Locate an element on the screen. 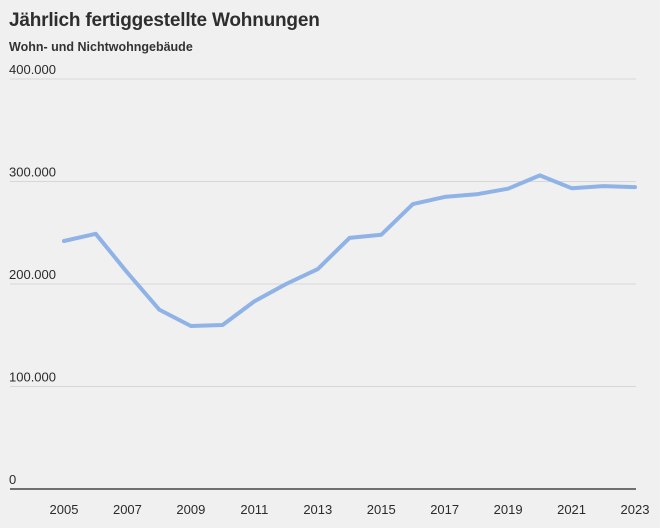 The height and width of the screenshot is (528, 660). y-axis-tick-labels: 0 100.000 200.000 300.000 400.000 is located at coordinates (32, 274).